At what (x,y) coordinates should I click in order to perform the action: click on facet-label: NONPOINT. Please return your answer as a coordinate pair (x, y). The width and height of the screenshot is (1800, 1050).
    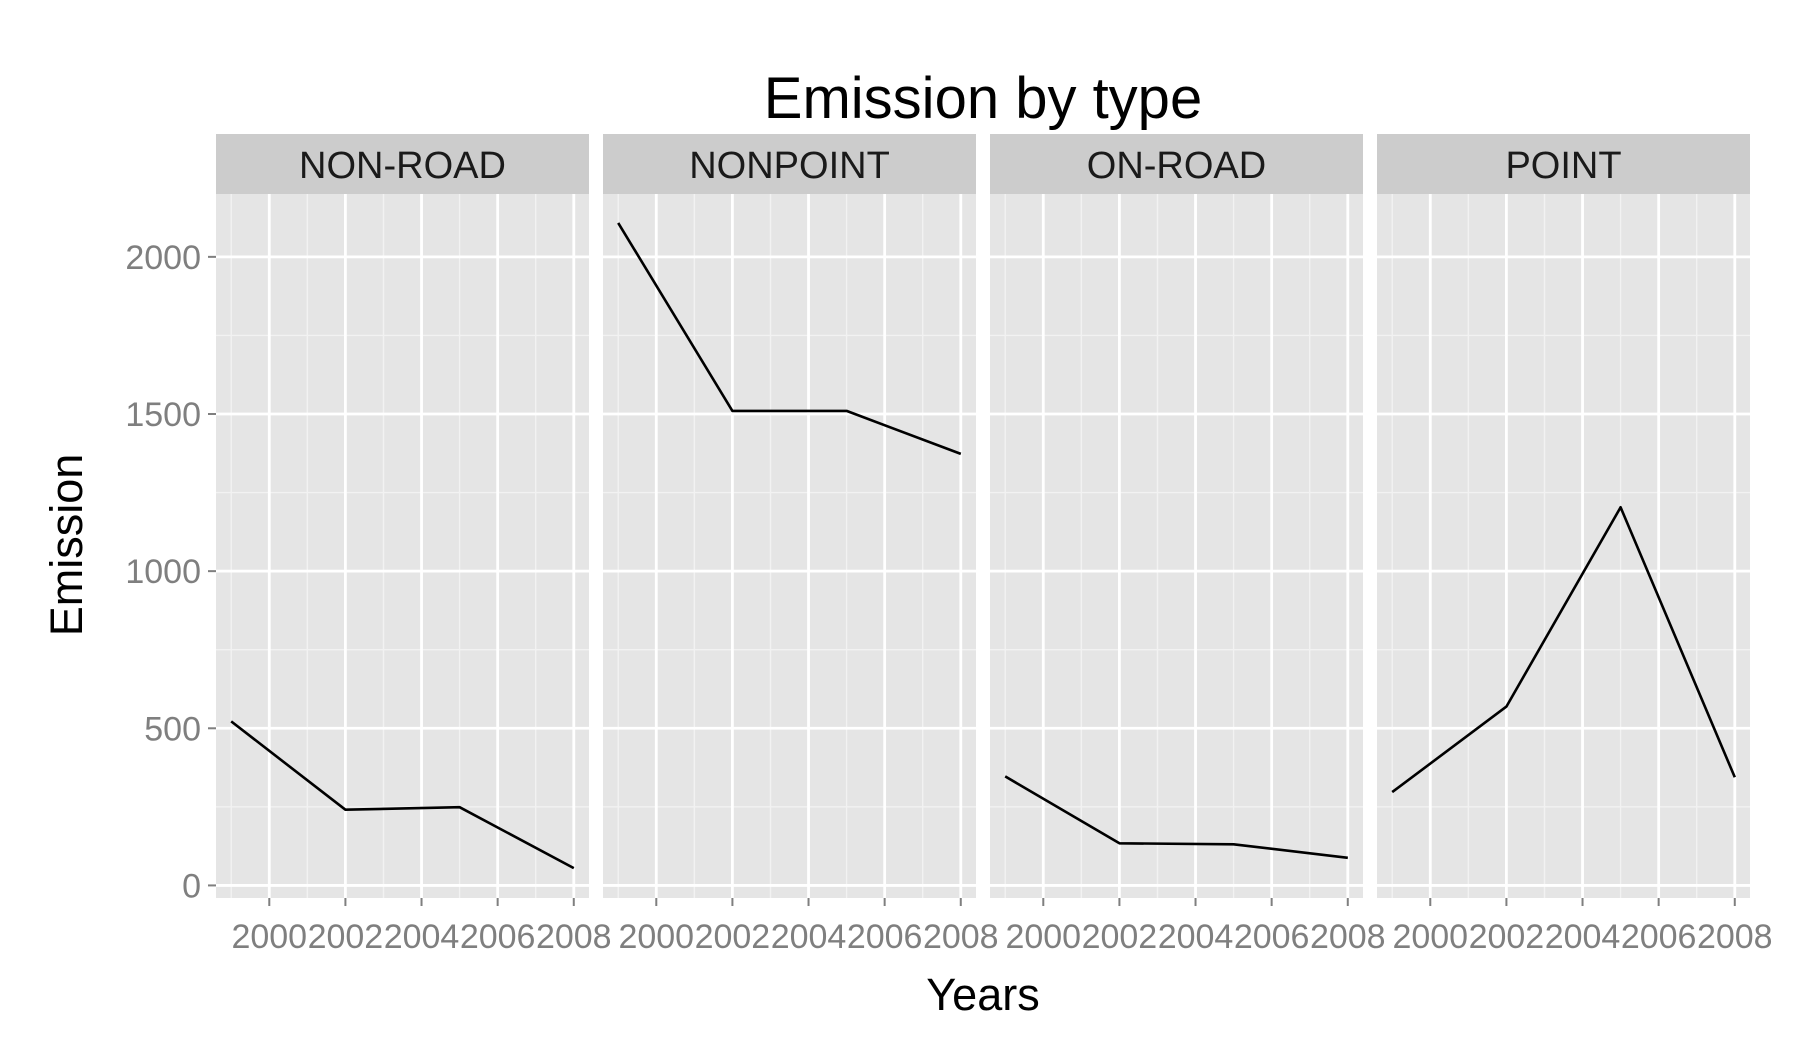
    Looking at the image, I should click on (789, 166).